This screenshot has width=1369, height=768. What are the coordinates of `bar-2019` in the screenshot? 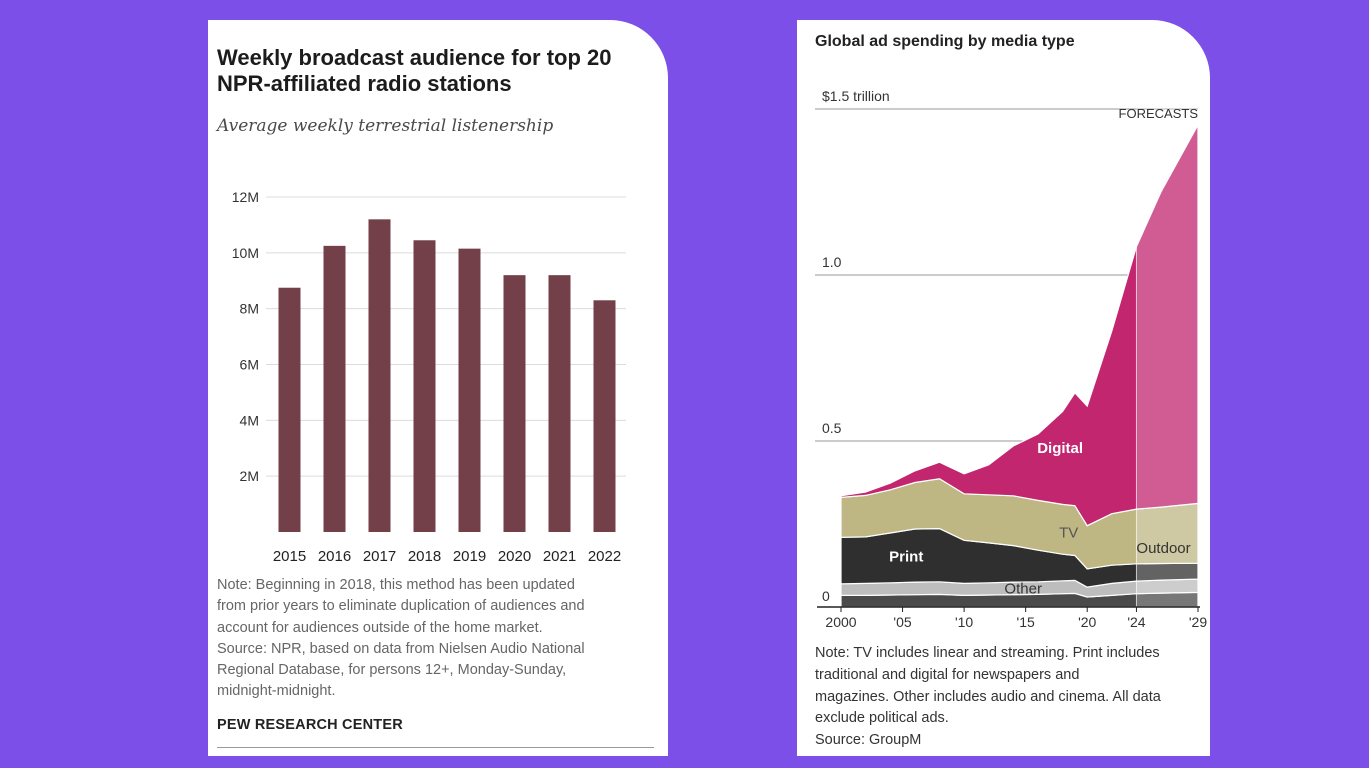 It's located at (469, 390).